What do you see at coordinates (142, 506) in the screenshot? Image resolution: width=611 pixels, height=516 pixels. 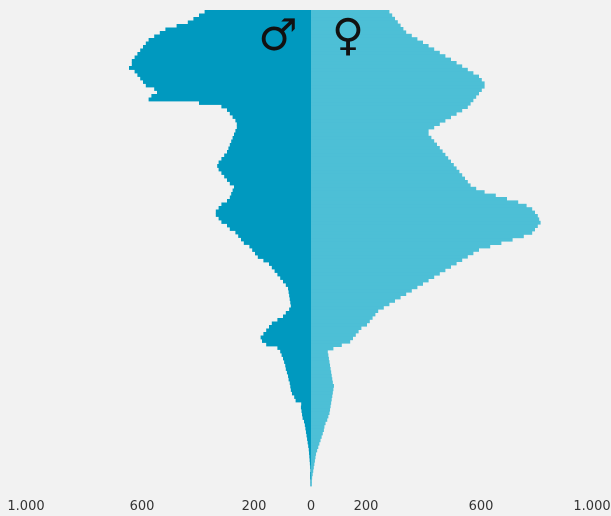 I see `x-tick-left-600: 600` at bounding box center [142, 506].